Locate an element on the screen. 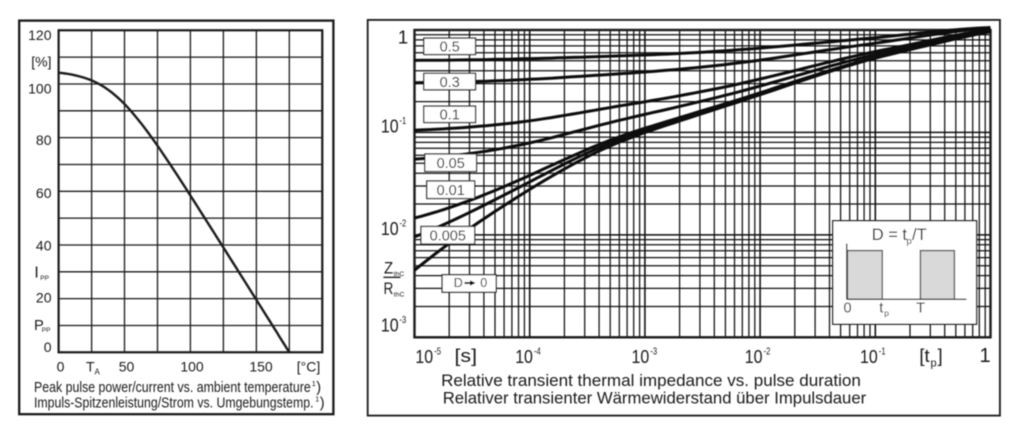 The height and width of the screenshot is (444, 1023). svg-text: D = t is located at coordinates (890, 235).